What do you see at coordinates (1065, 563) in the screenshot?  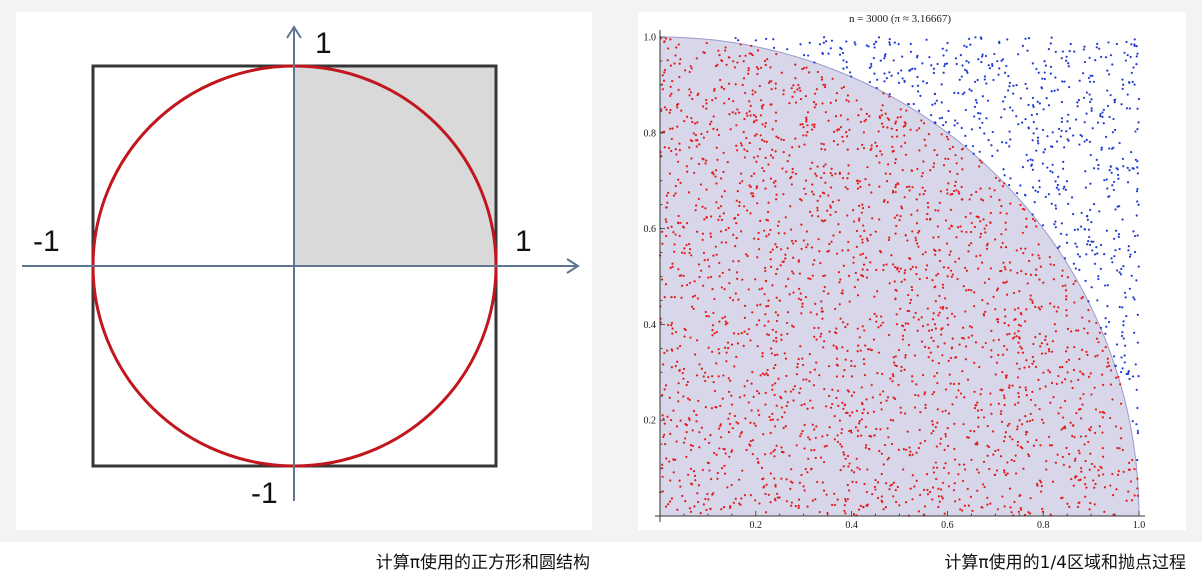 I see `figure-caption-right: 计算π使用的1/4区域和抛点过程` at bounding box center [1065, 563].